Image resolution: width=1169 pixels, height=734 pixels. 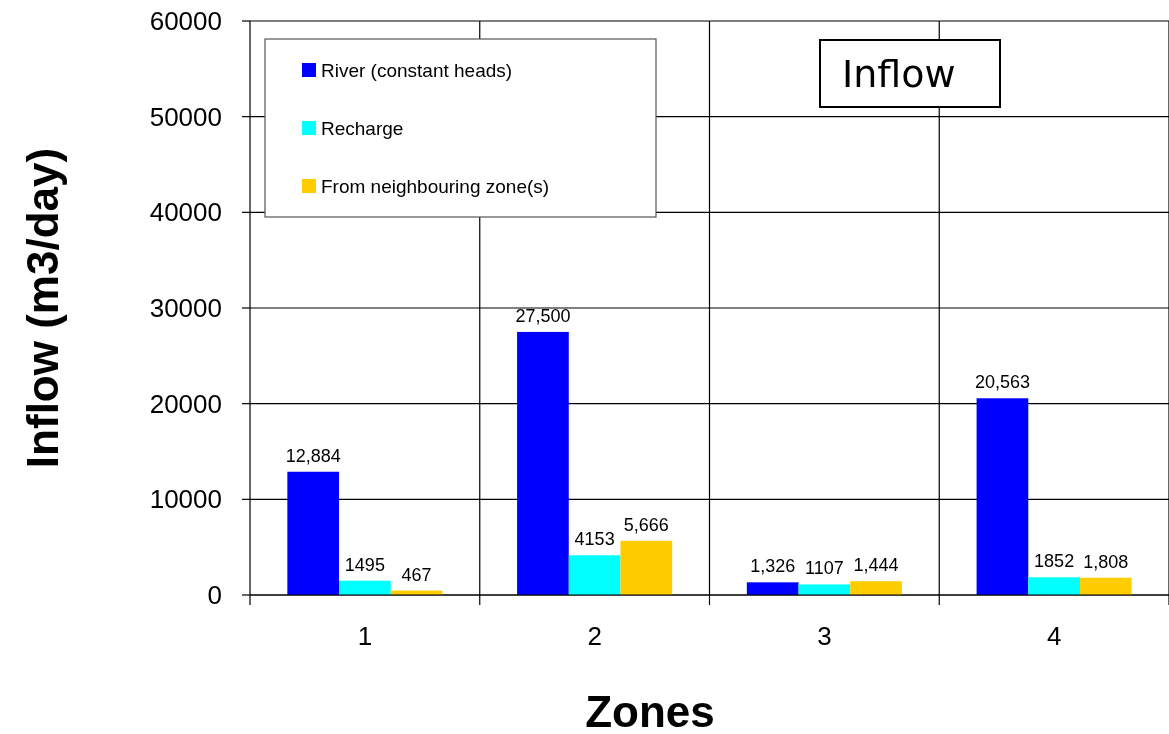 What do you see at coordinates (543, 315) in the screenshot?
I see `data-label: 27,500` at bounding box center [543, 315].